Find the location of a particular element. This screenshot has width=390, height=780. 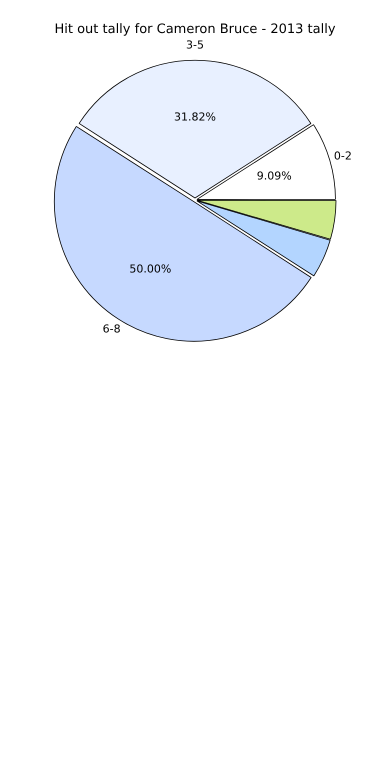

slice-label: 0-2 is located at coordinates (343, 155).